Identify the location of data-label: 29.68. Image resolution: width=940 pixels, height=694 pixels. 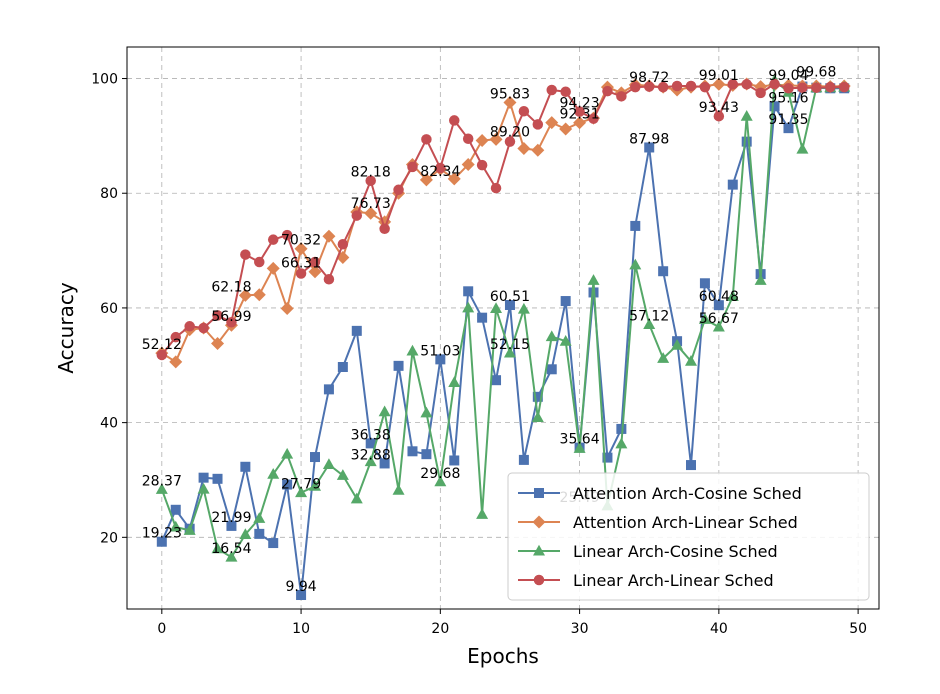
(440, 474).